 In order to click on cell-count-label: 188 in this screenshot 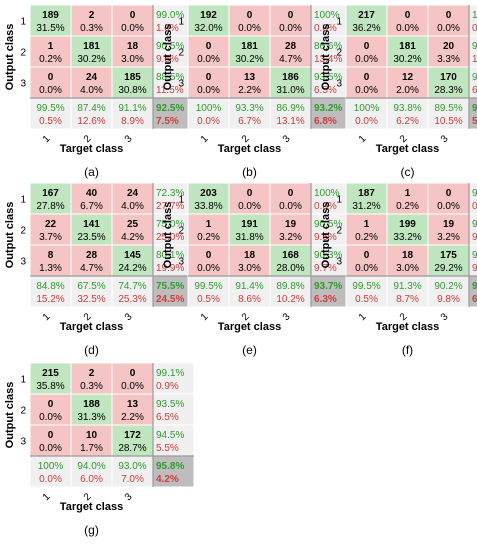, I will do `click(91, 404)`.